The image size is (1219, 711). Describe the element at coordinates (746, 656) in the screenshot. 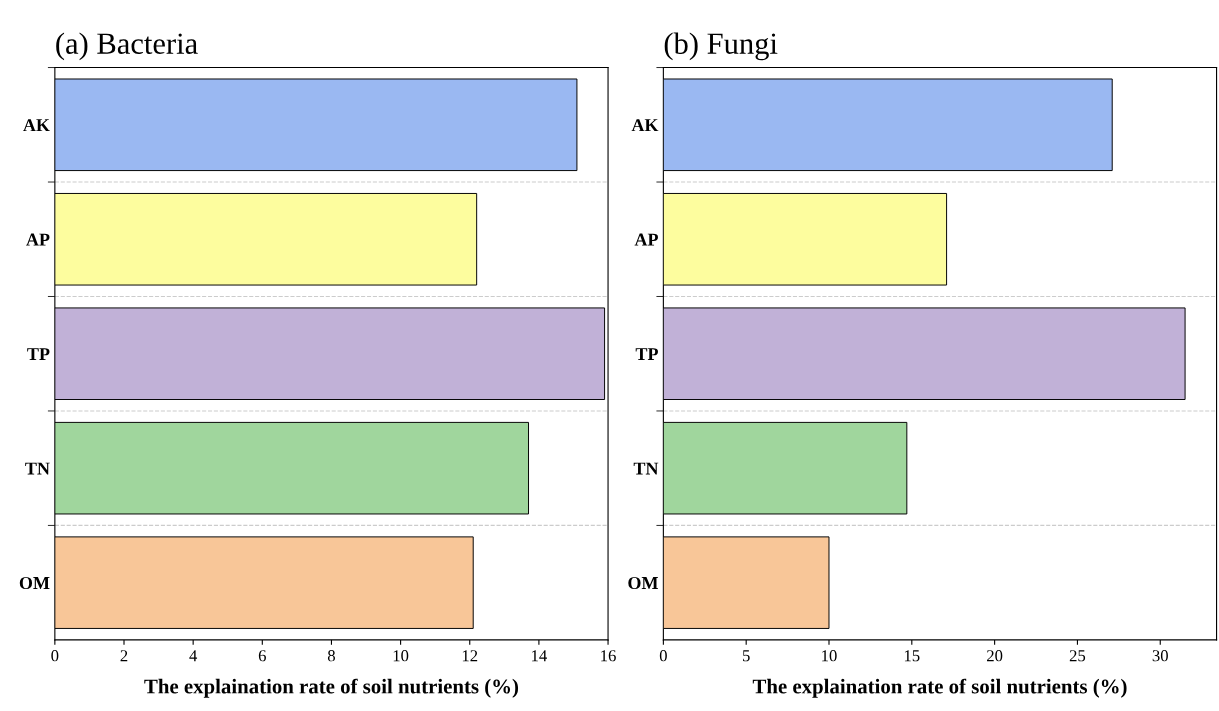

I see `x-tick-label: 5` at that location.